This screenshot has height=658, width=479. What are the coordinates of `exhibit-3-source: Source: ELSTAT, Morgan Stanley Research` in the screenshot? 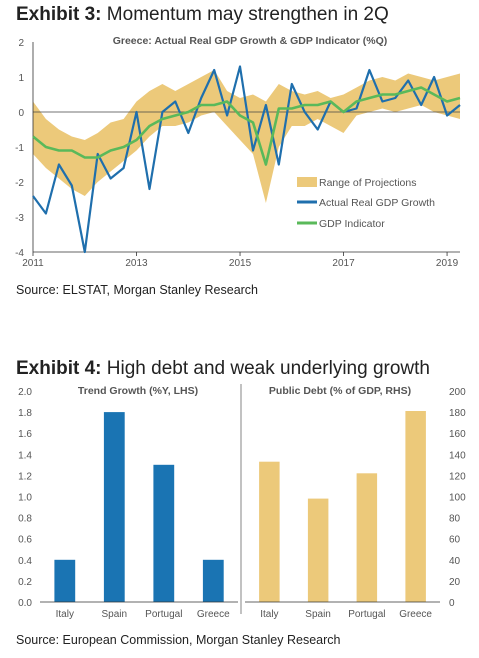 It's located at (137, 290).